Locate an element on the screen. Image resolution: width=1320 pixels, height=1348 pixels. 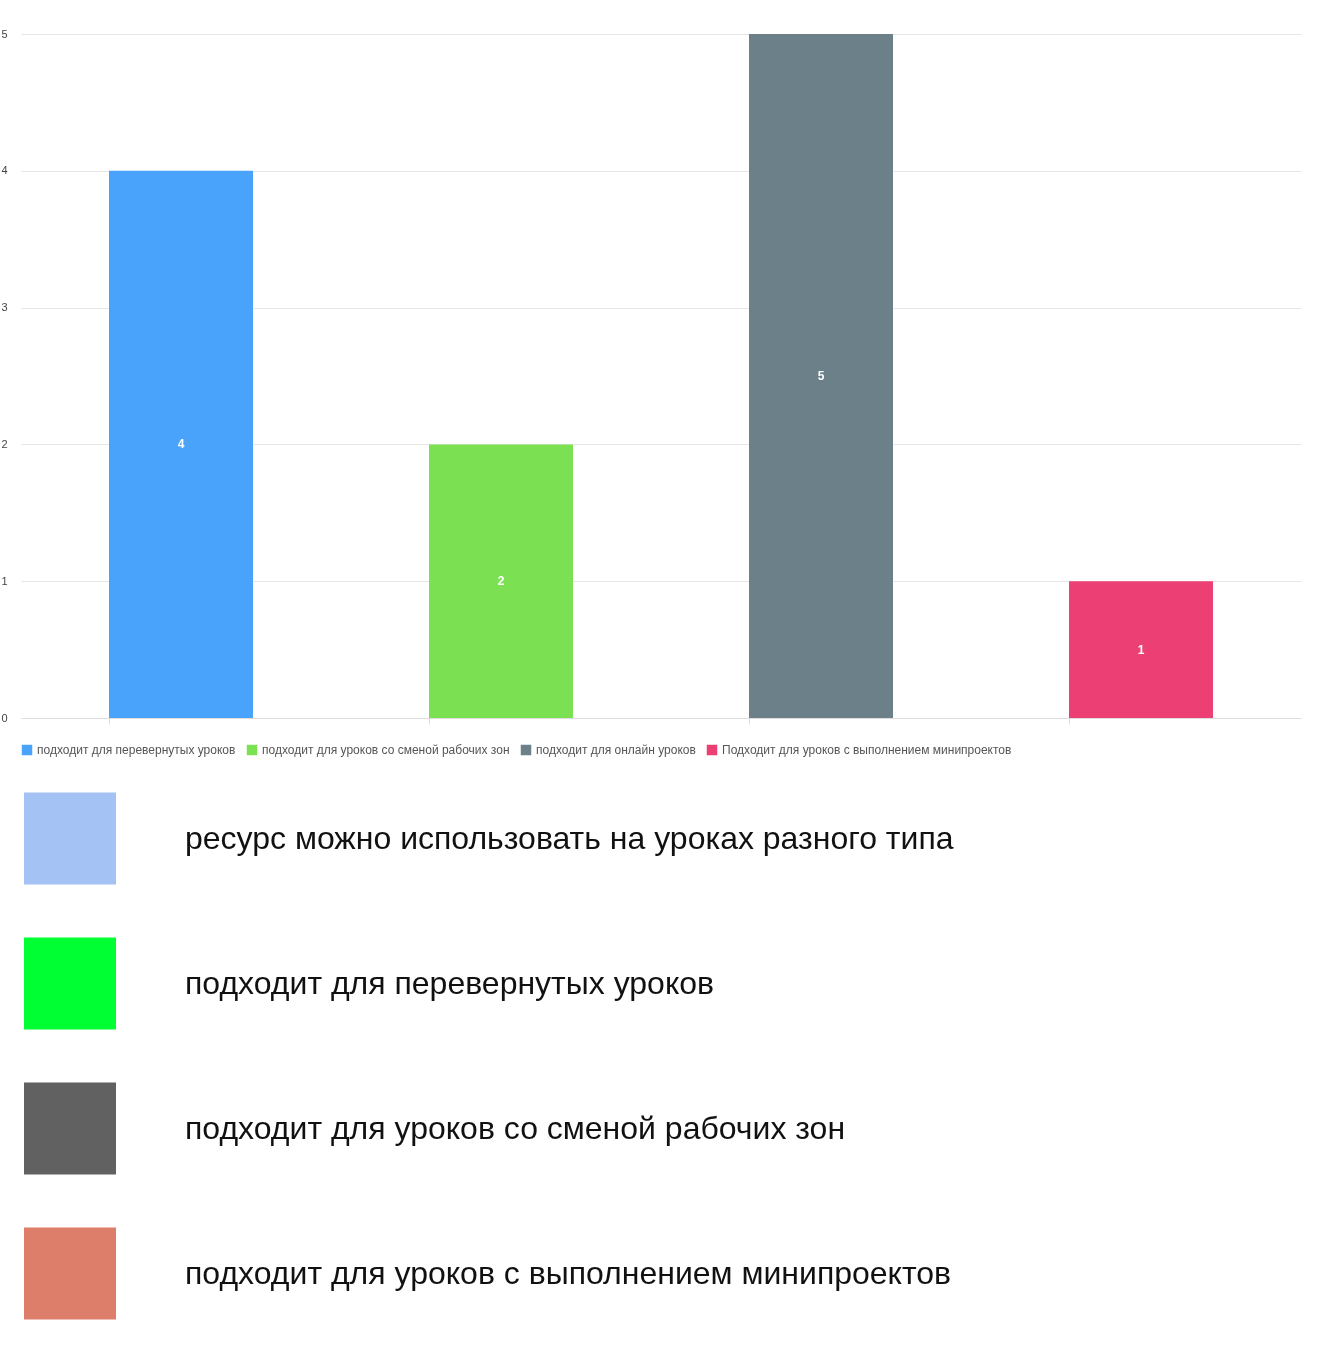
text: подходит для уроков с выполнением минипроектов is located at coordinates (568, 1272).